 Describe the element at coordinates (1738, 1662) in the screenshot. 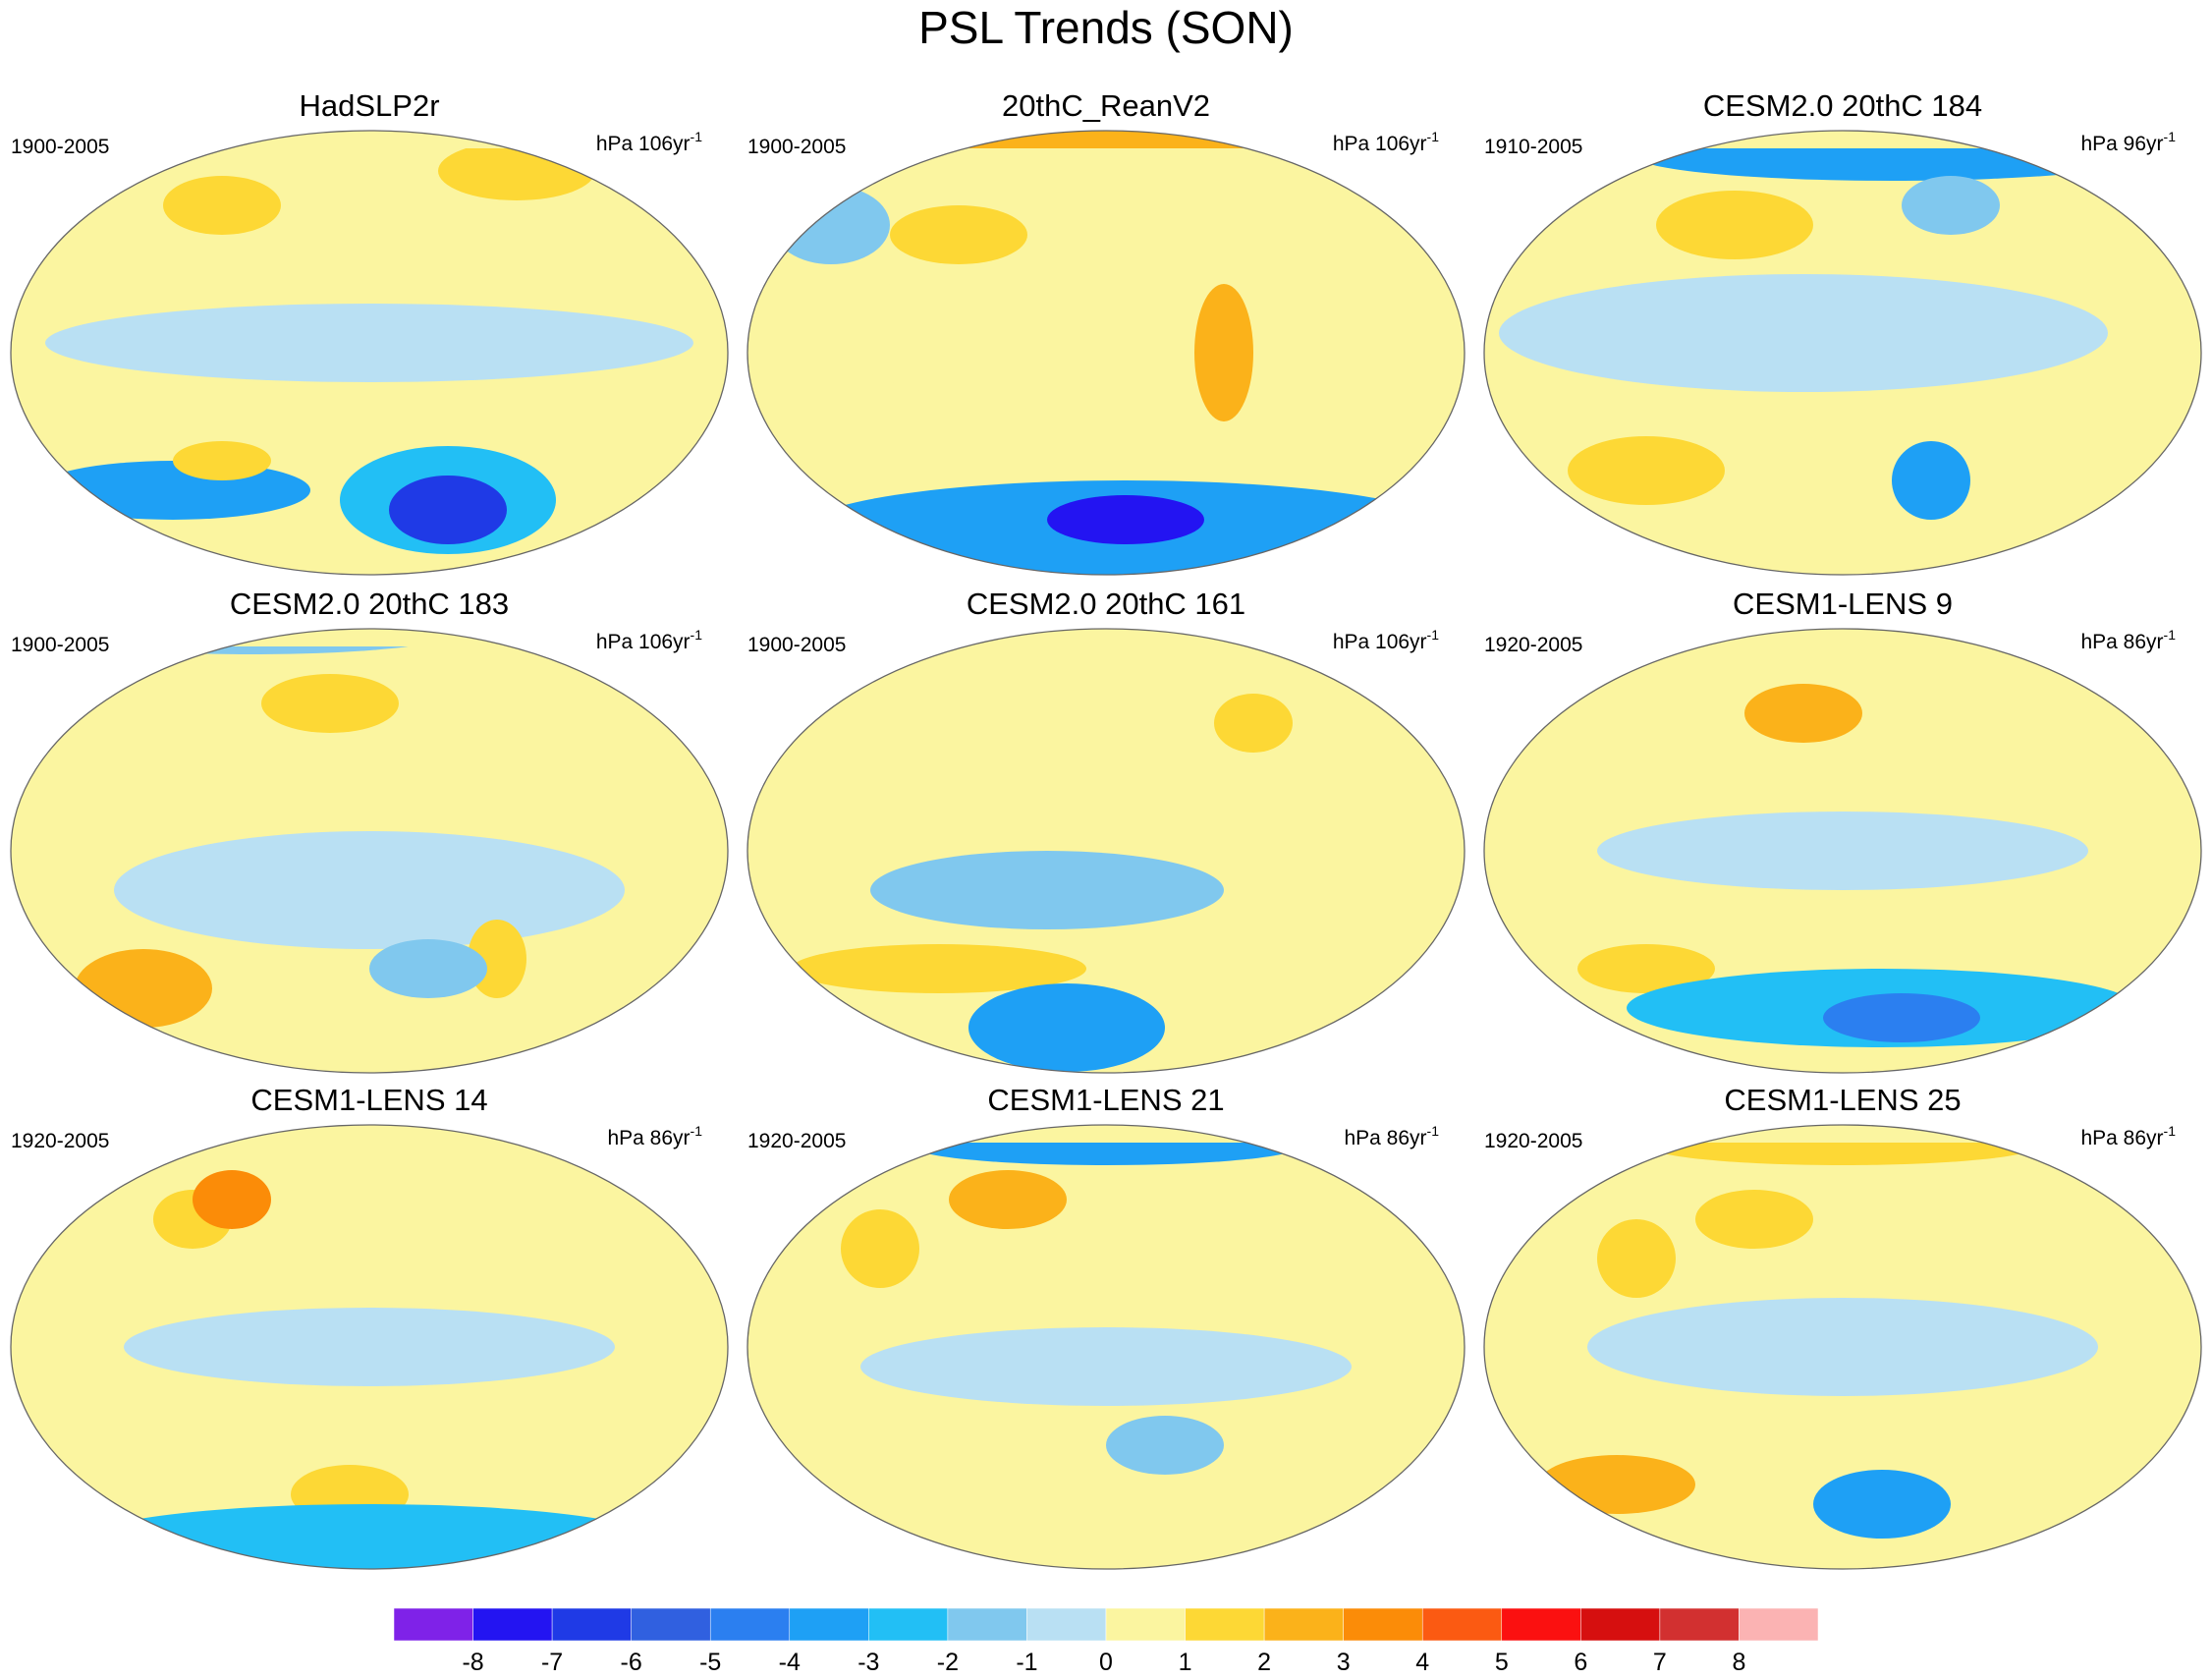

I see `colorbar-label: 8` at that location.